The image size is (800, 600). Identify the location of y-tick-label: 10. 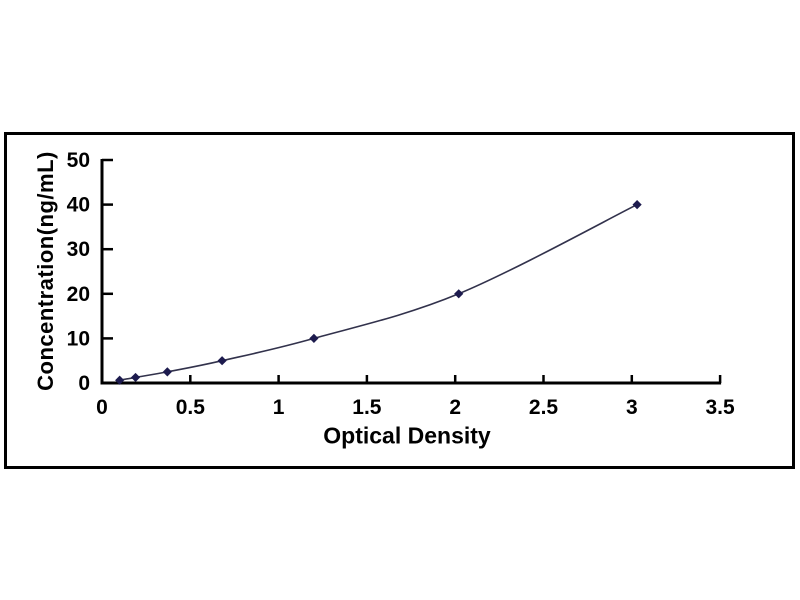
(78, 338).